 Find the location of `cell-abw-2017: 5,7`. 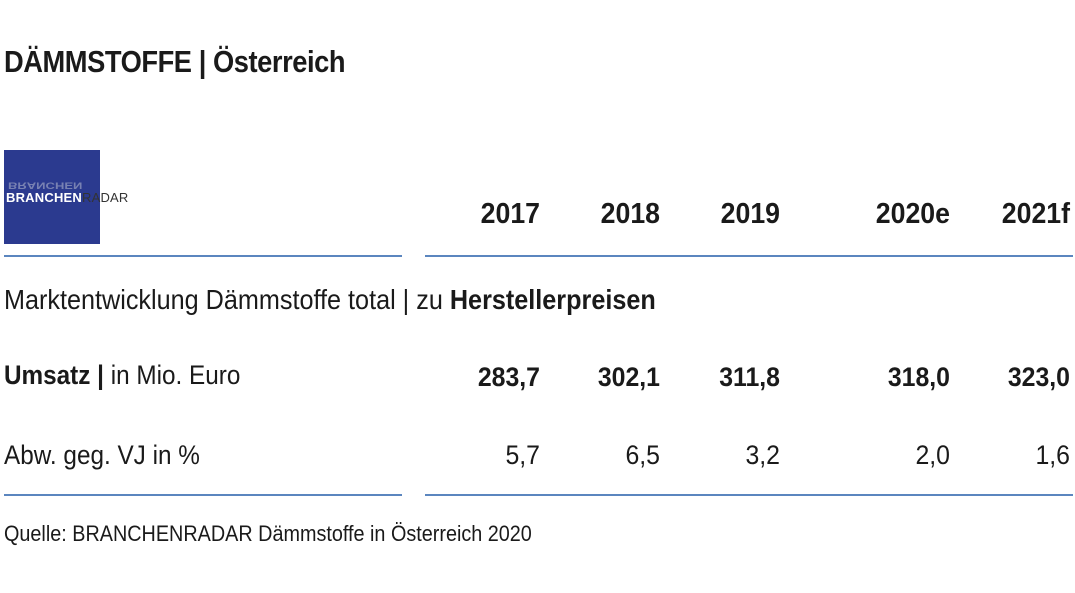

cell-abw-2017: 5,7 is located at coordinates (522, 455).